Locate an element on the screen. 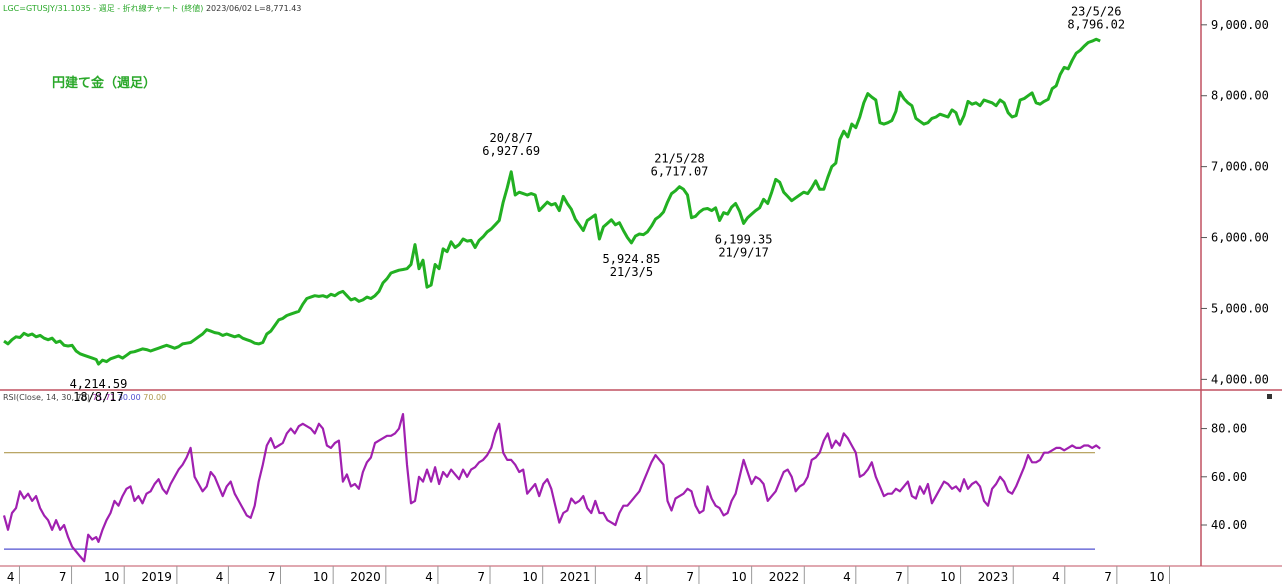 This screenshot has width=1282, height=584. x-tick-label: 2020 is located at coordinates (365, 577).